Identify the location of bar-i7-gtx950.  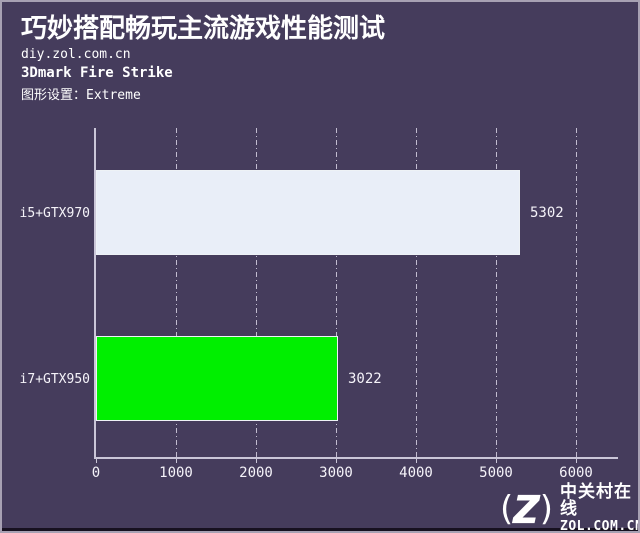
(217, 378).